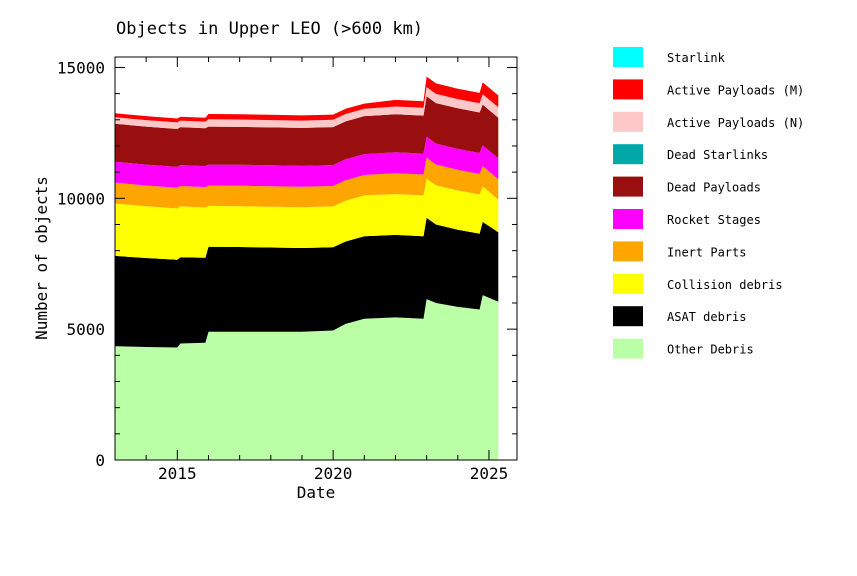  I want to click on legend-entry: Dead Payloads, so click(687, 186).